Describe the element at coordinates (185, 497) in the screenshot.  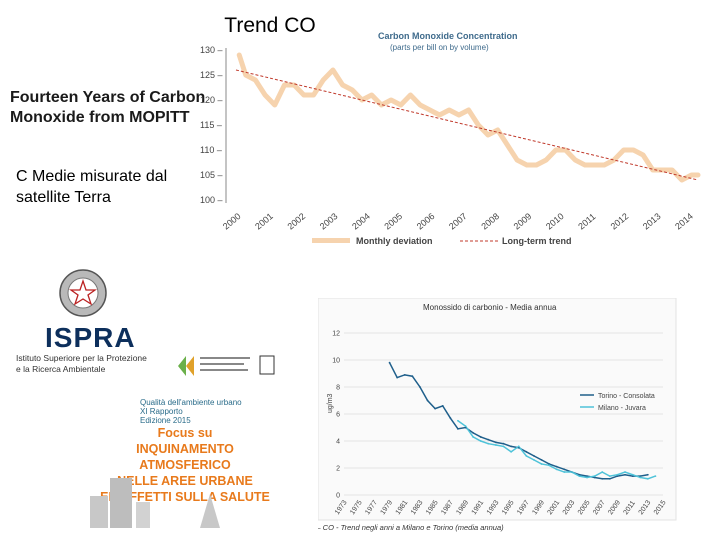
I see `focus-line: ED EFFETTI SULLA SALUTE` at that location.